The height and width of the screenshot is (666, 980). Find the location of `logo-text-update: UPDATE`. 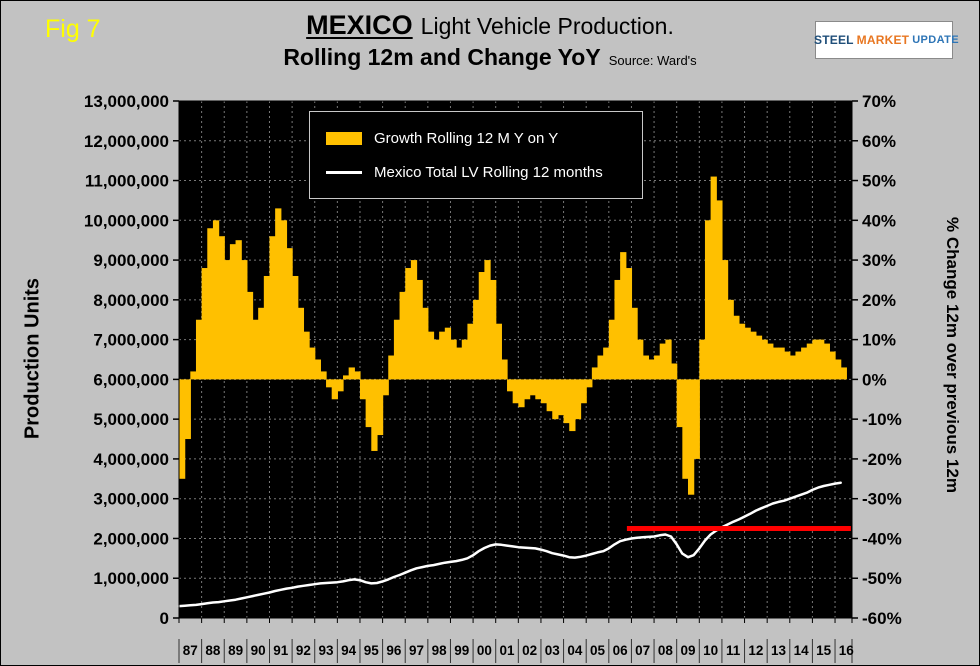

logo-text-update: UPDATE is located at coordinates (936, 40).